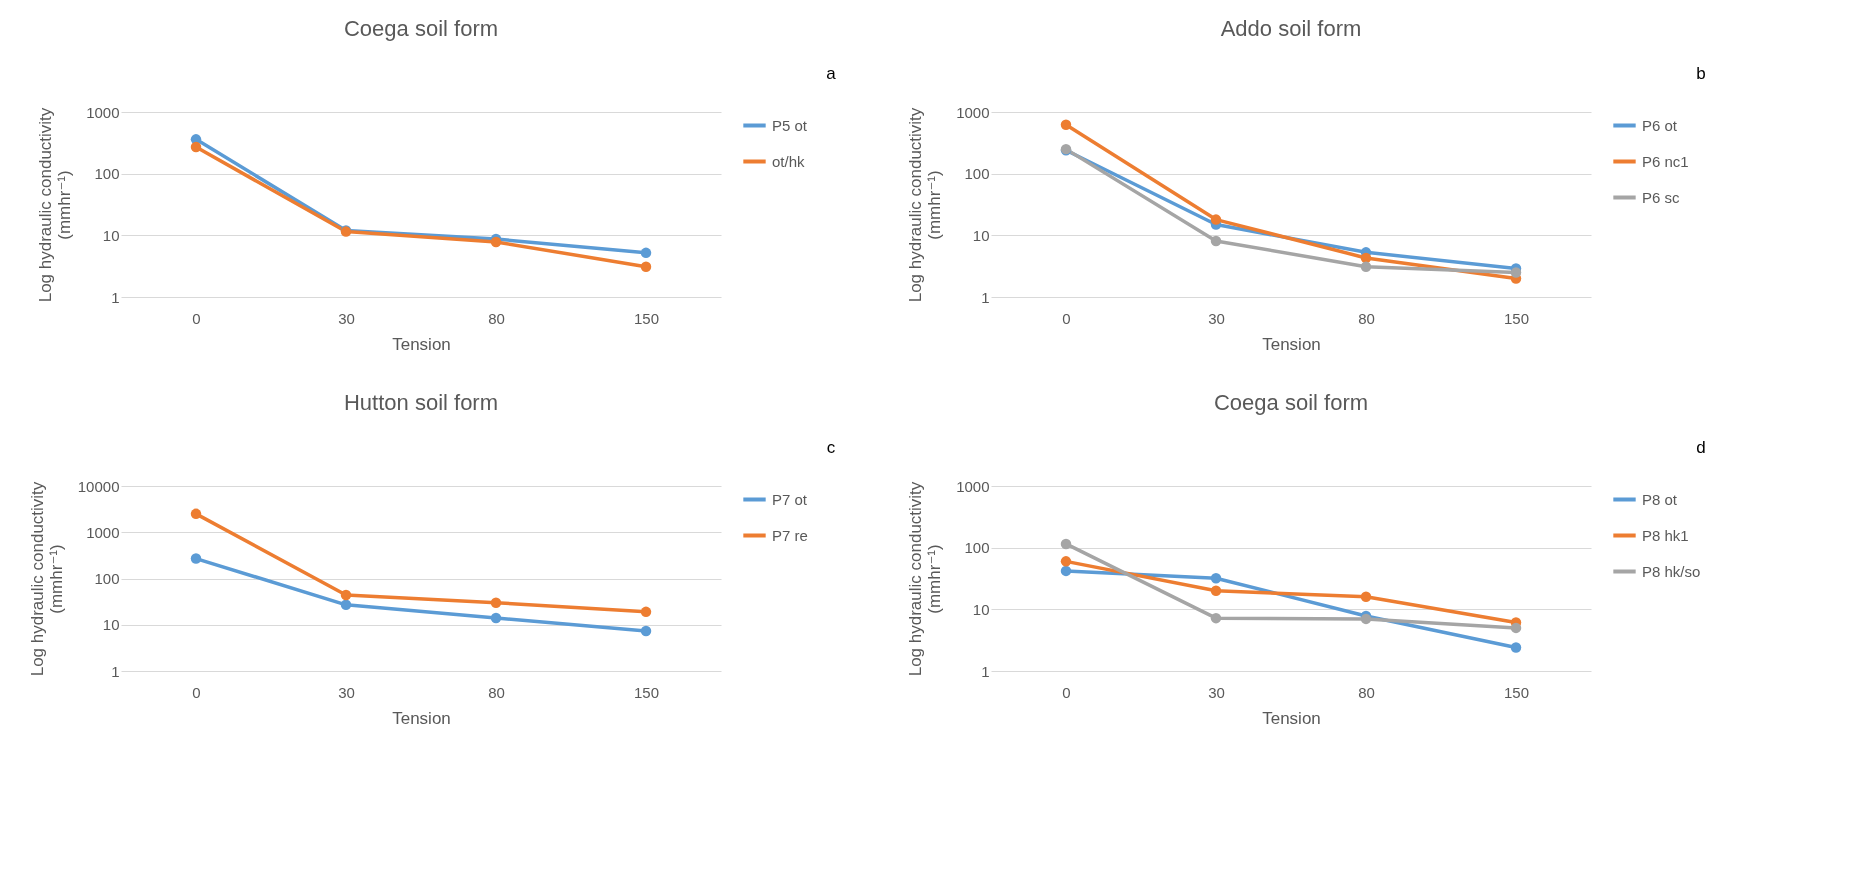 The image size is (1855, 881). I want to click on text: d, so click(1701, 447).